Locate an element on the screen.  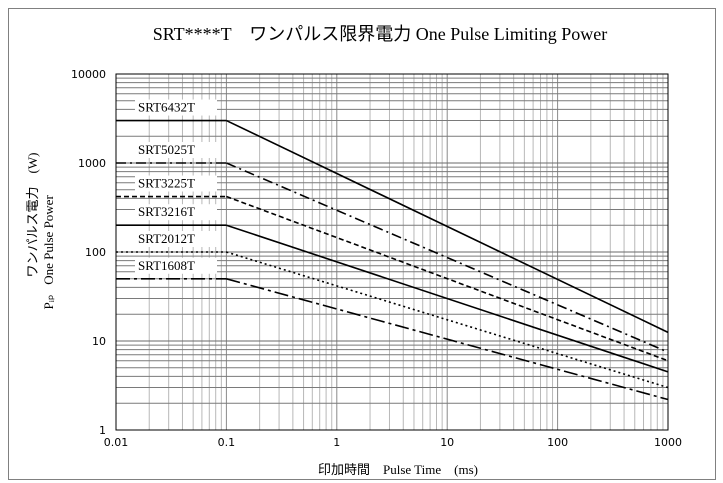
x-tick-label: 100 is located at coordinates (557, 442).